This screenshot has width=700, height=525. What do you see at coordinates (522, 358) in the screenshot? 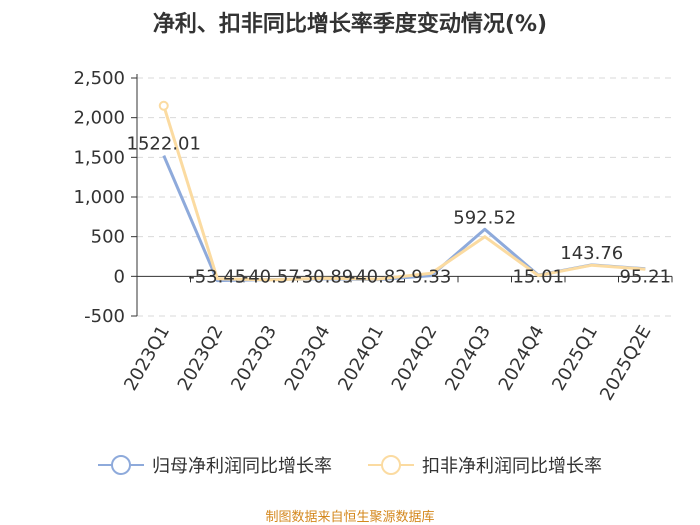
I see `x-tick-label: 2024Q4` at bounding box center [522, 358].